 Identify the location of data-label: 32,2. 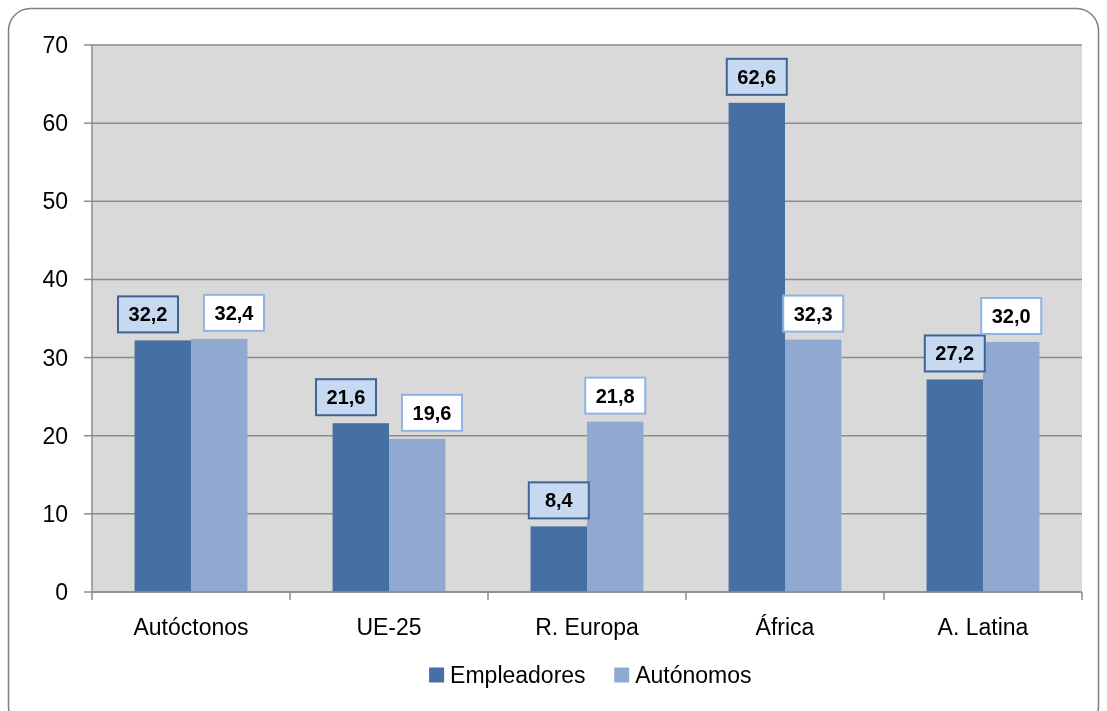
(148, 314).